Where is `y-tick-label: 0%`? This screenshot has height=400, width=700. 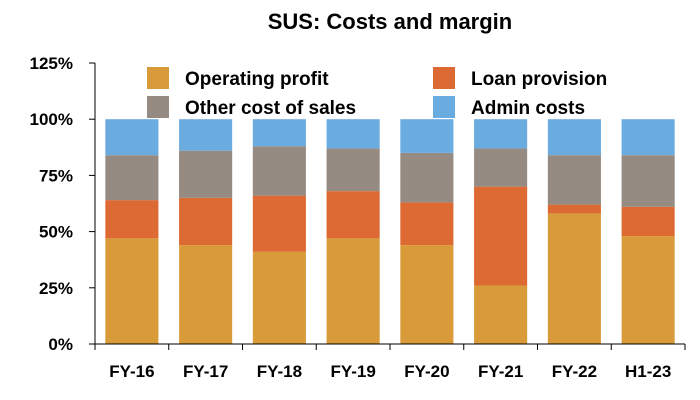
y-tick-label: 0% is located at coordinates (60, 344).